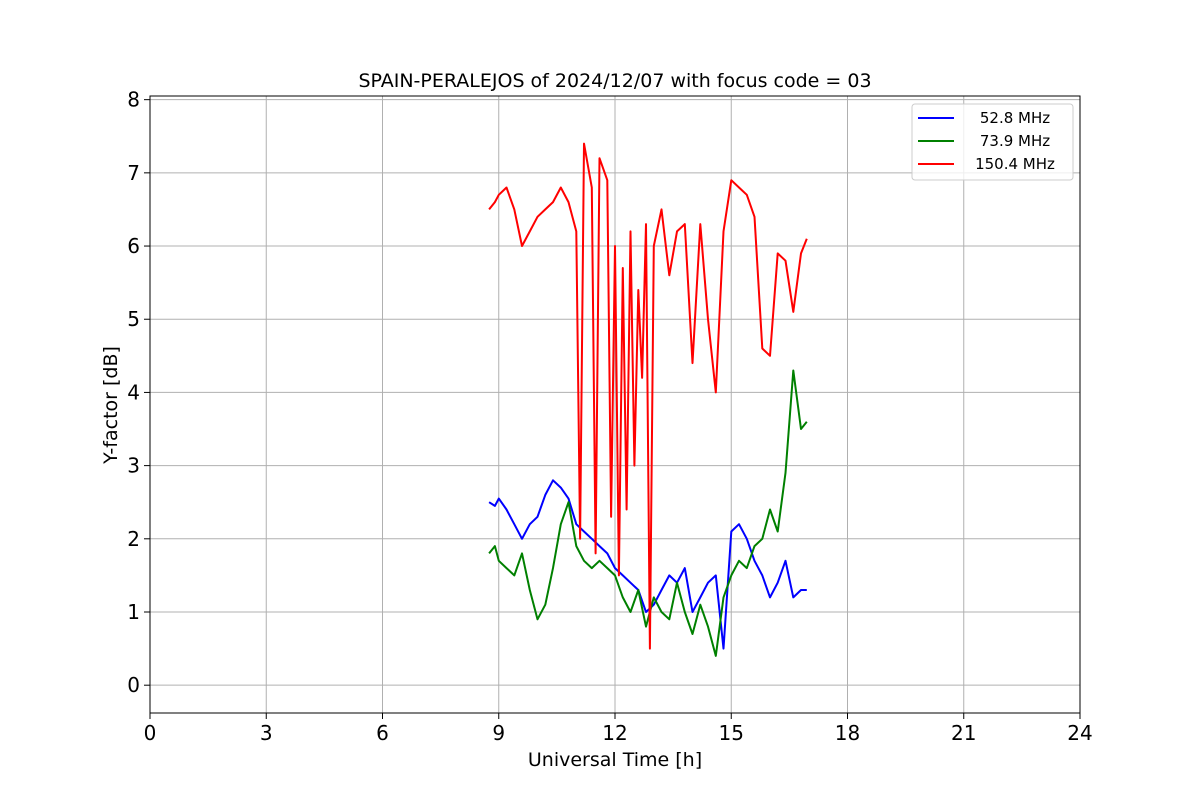  I want to click on x-tick-label: 3, so click(266, 733).